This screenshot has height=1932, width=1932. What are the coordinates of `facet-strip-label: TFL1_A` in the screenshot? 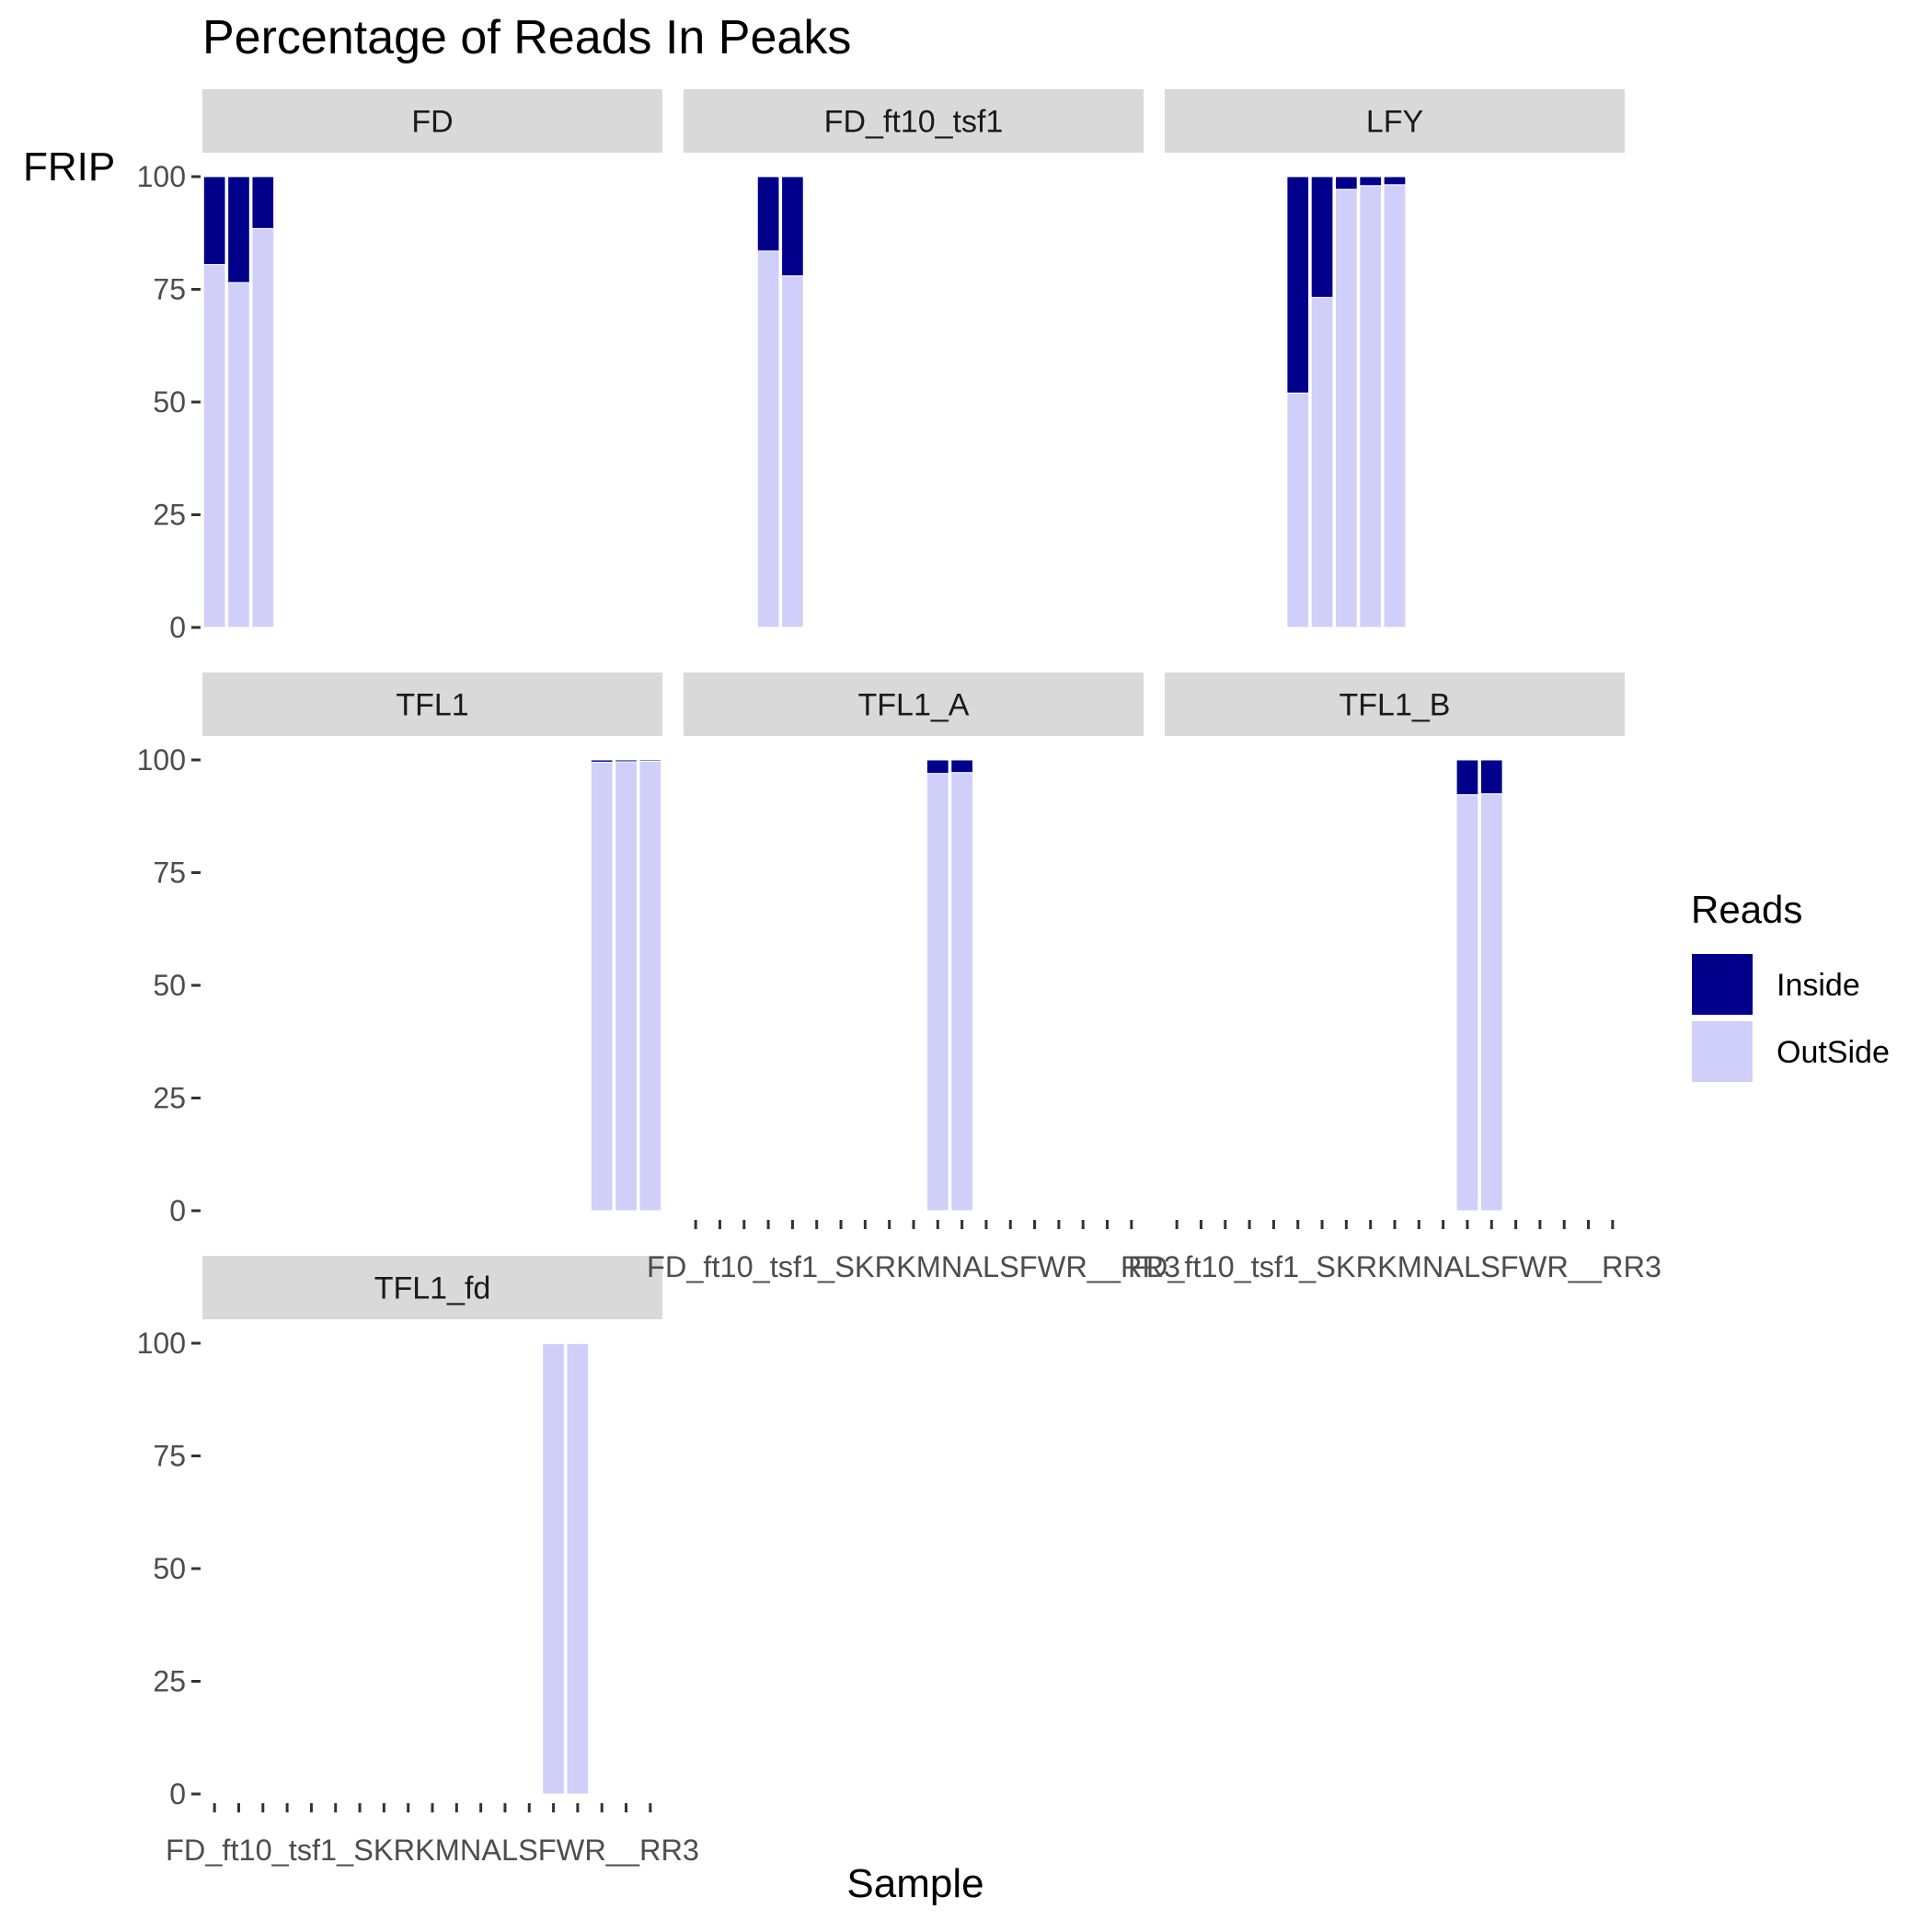 It's located at (914, 705).